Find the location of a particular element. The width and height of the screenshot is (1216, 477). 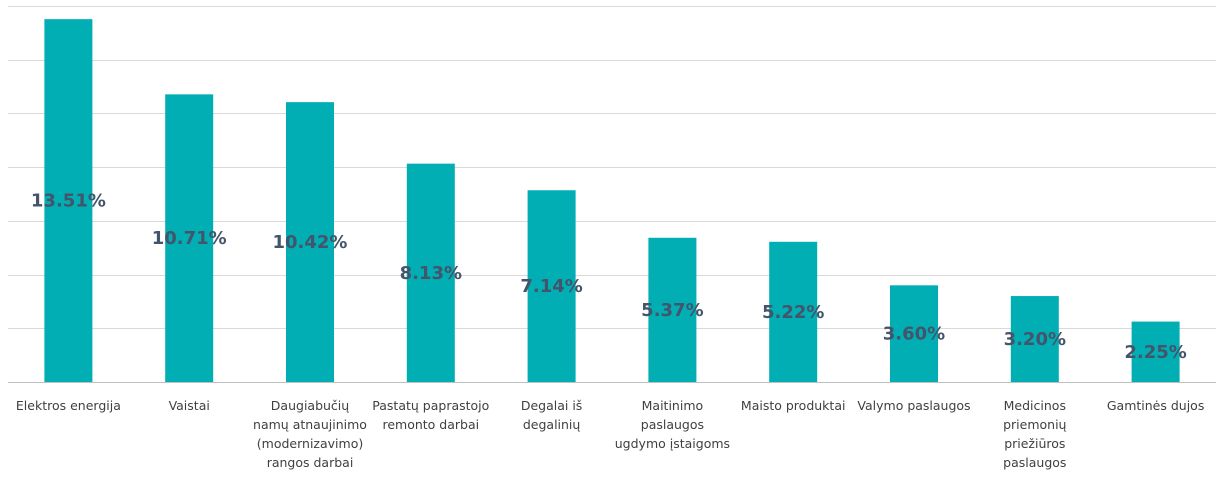

category-label-8-line-0: Medicinos is located at coordinates (1035, 405).